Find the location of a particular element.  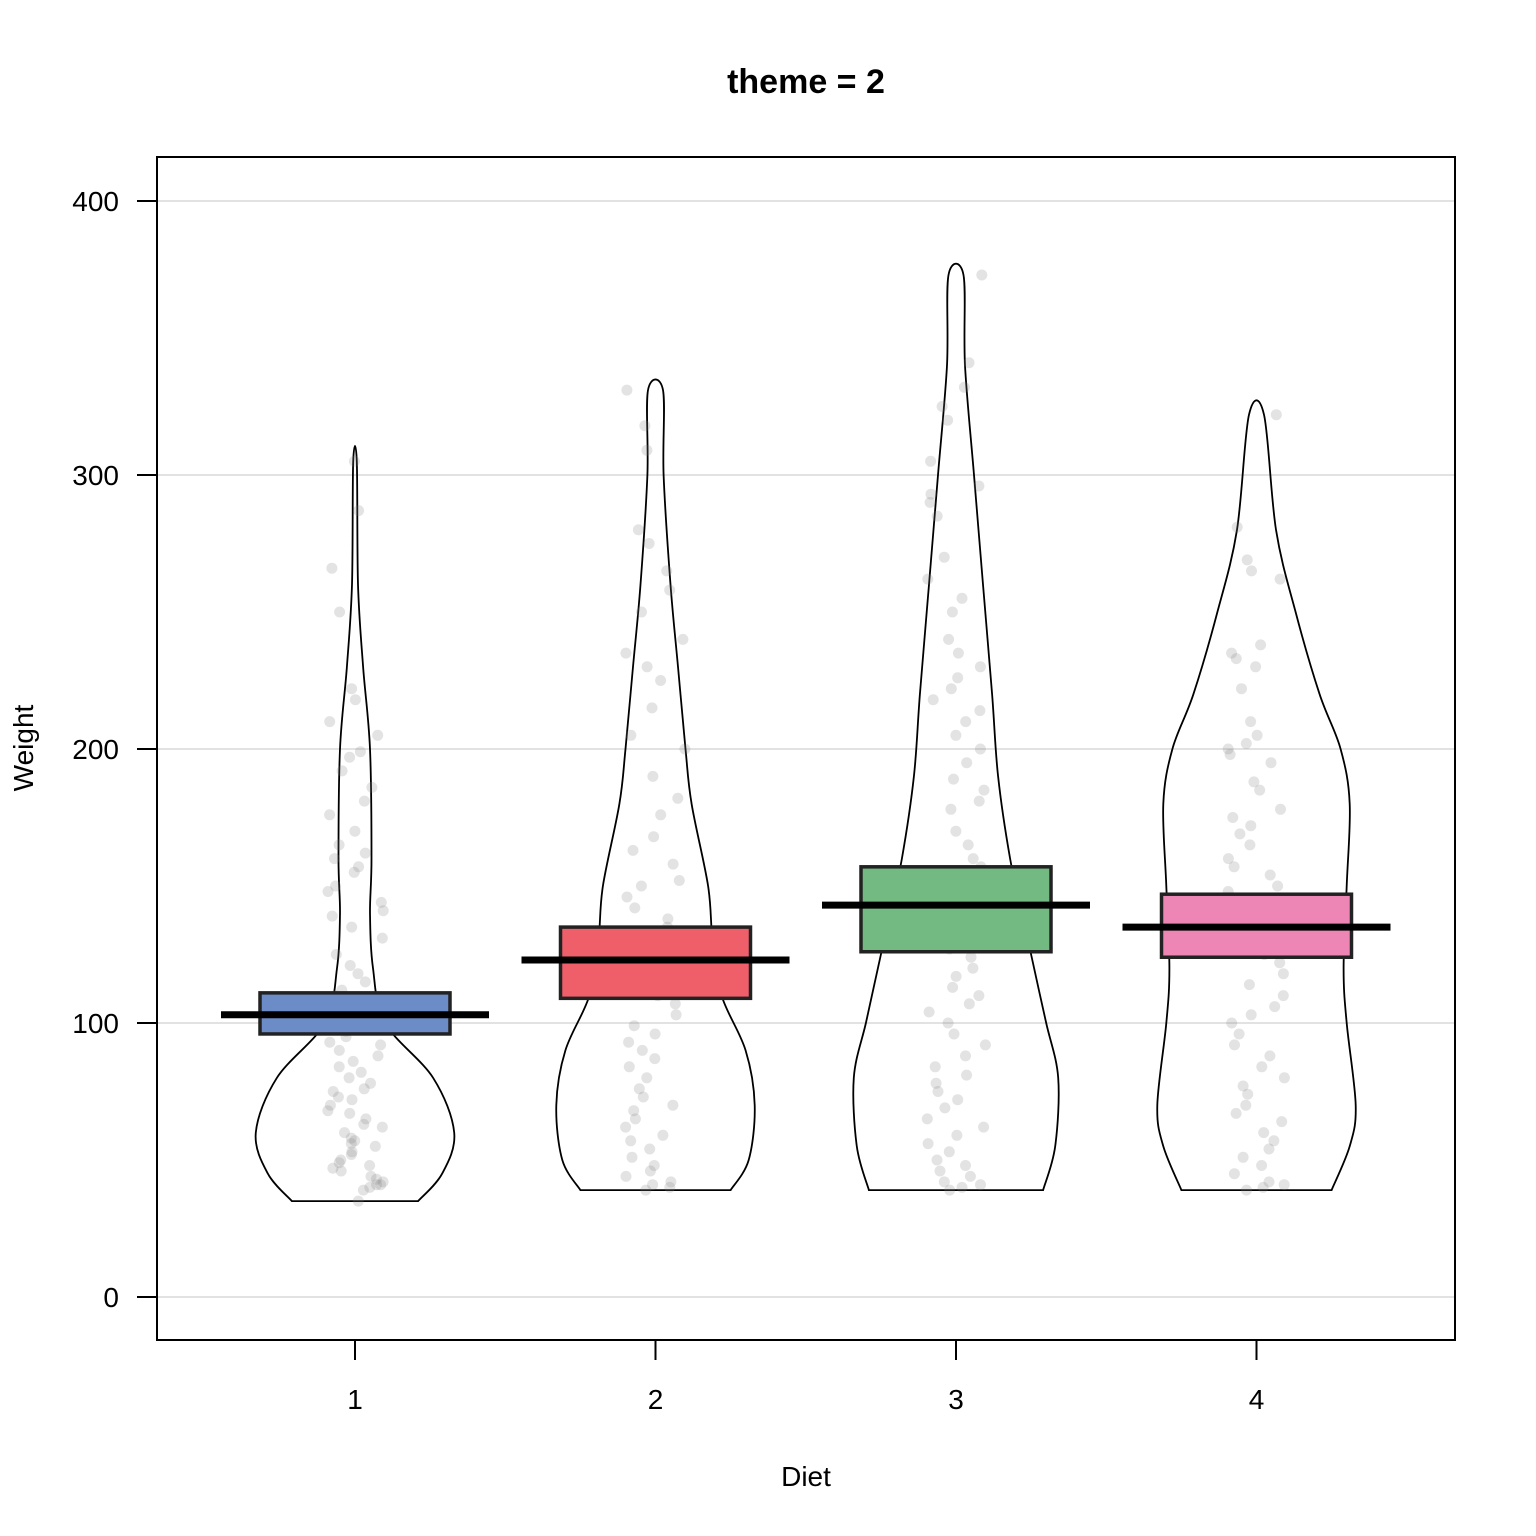

x-tick-label: 2 is located at coordinates (656, 1399).